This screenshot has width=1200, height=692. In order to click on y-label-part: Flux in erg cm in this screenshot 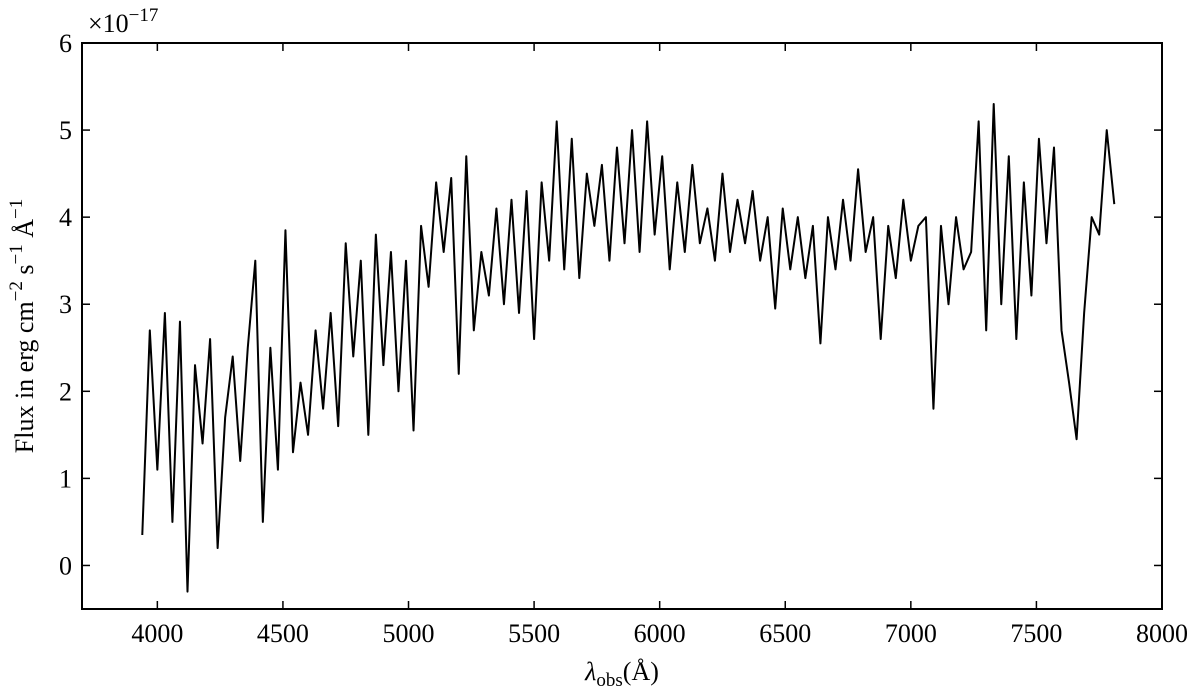, I will do `click(24, 377)`.